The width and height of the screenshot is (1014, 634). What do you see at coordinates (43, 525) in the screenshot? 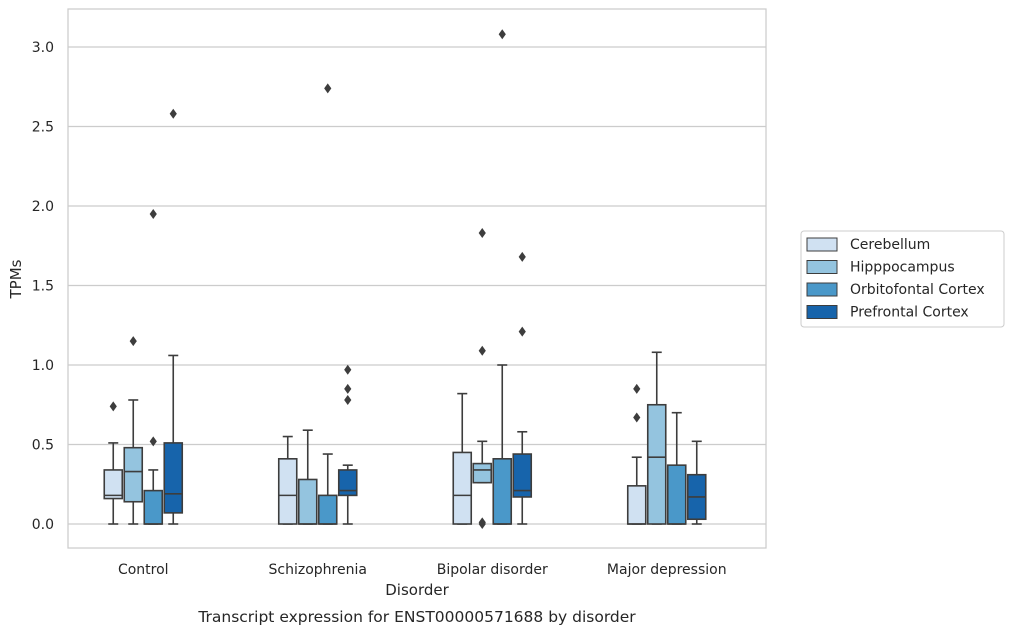
I see `y-tick-label: 0.0` at bounding box center [43, 525].